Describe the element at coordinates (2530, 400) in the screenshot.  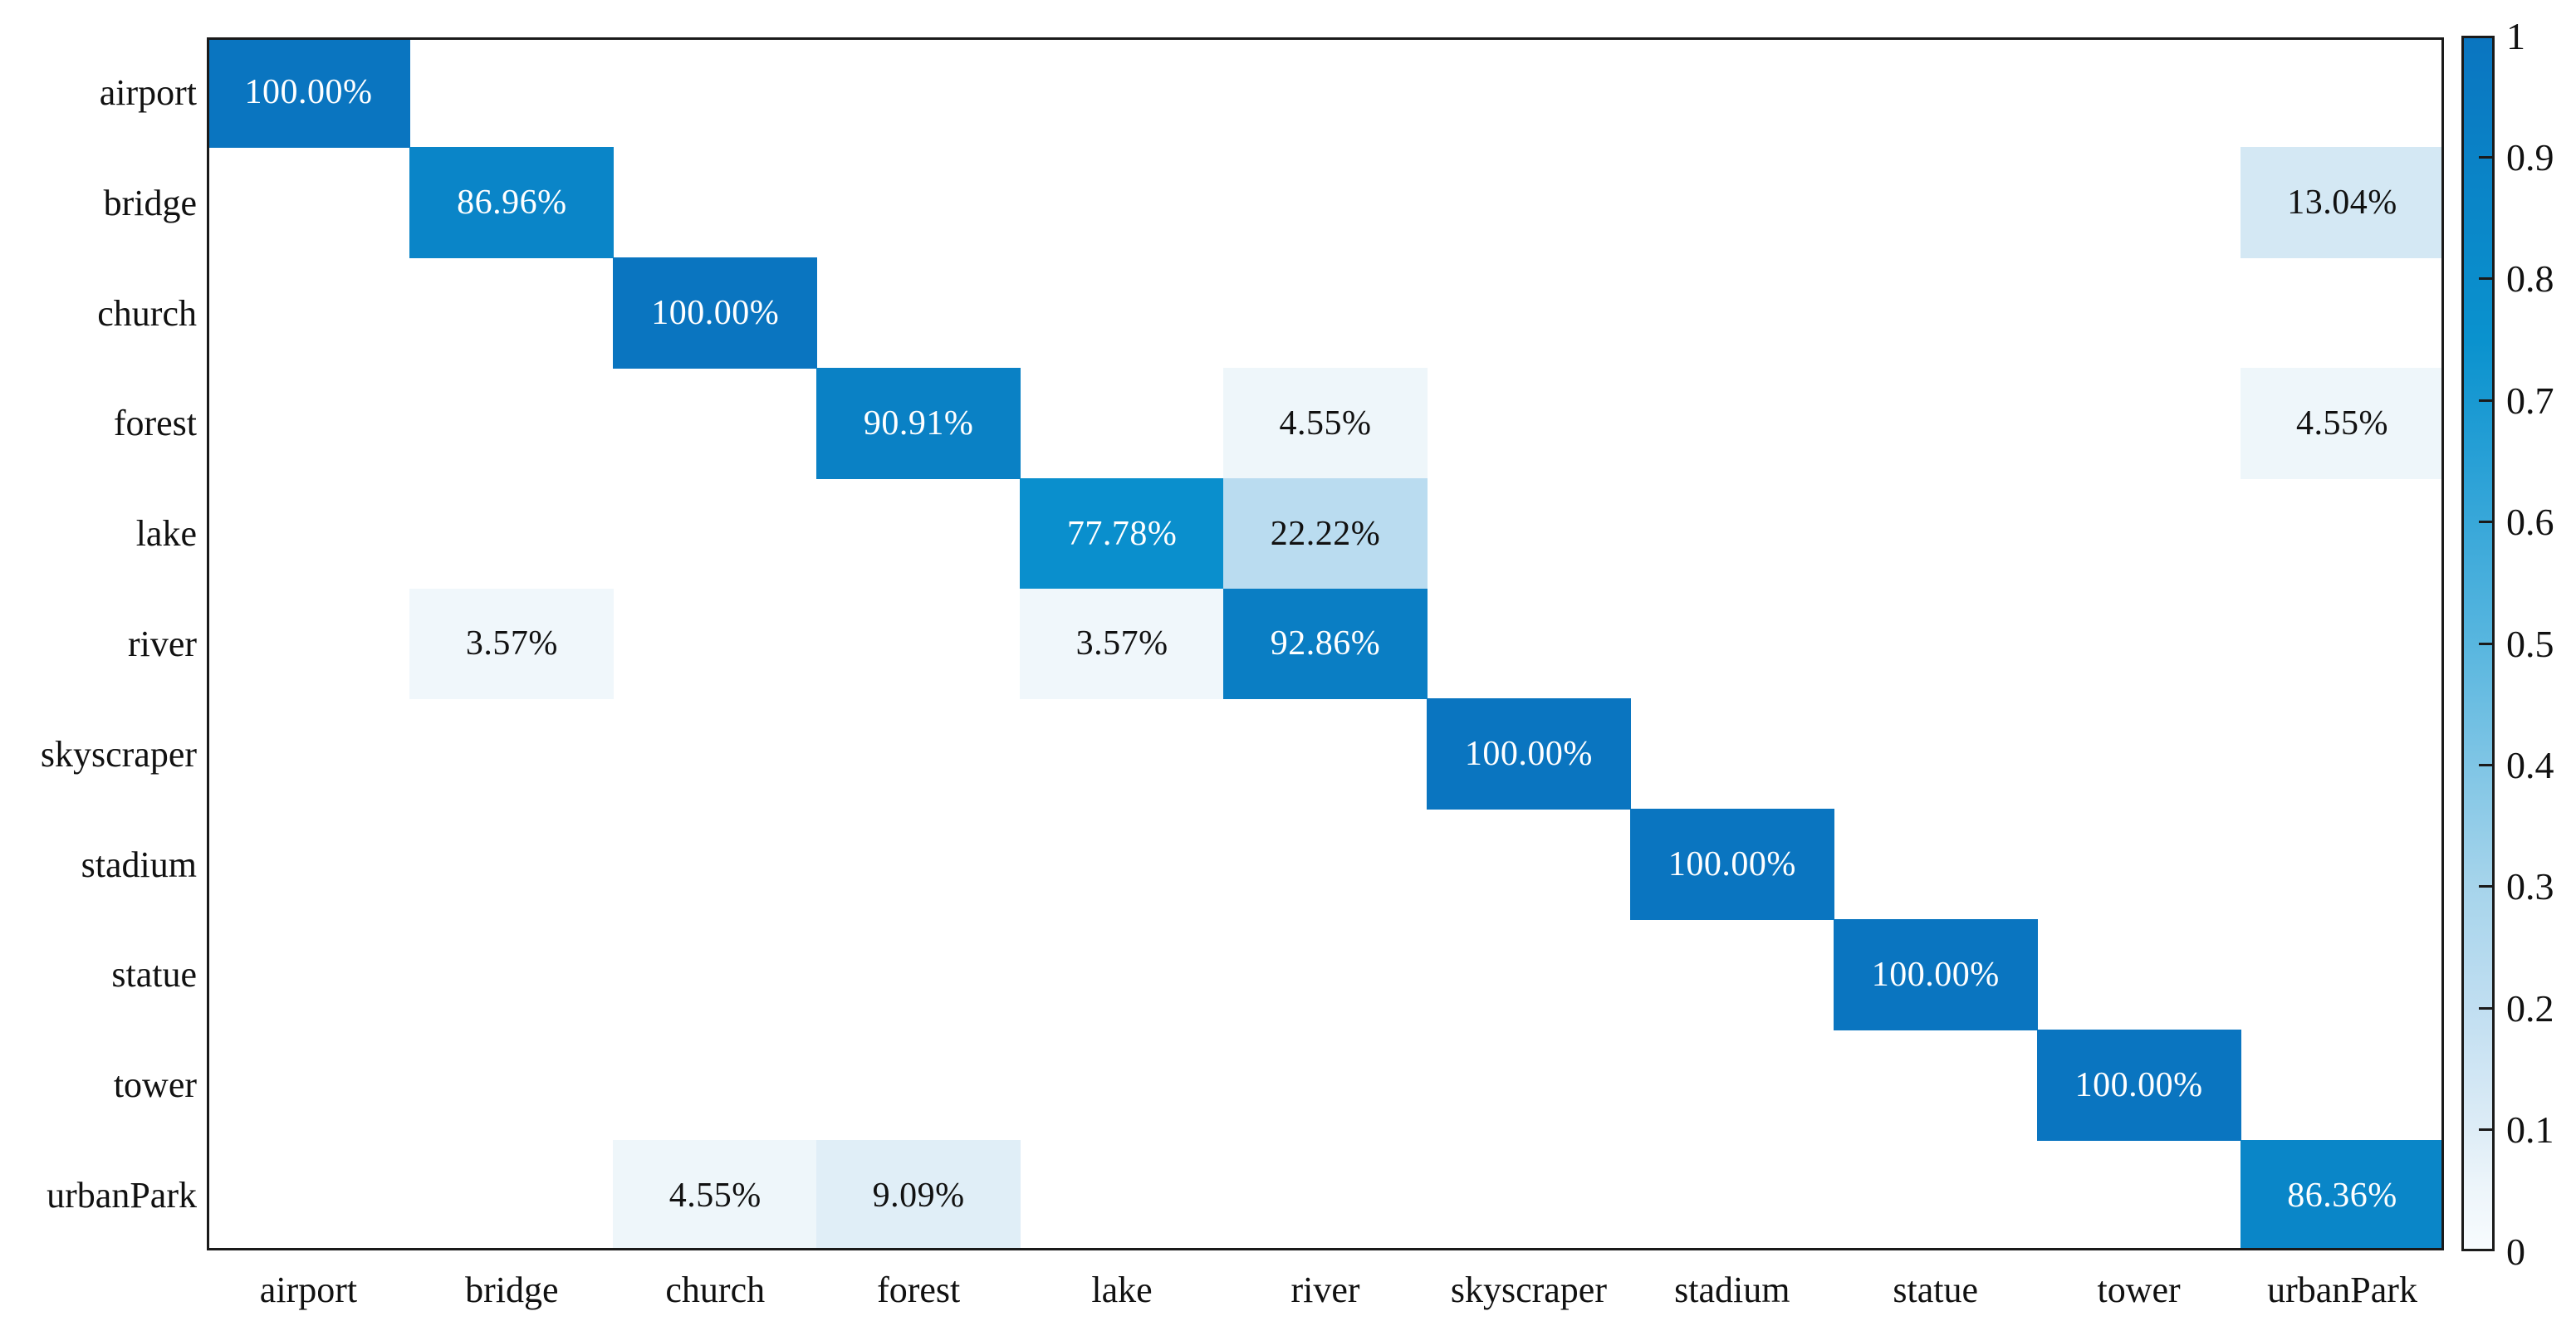
I see `colorbar-tick-label-0.7: 0.7` at that location.